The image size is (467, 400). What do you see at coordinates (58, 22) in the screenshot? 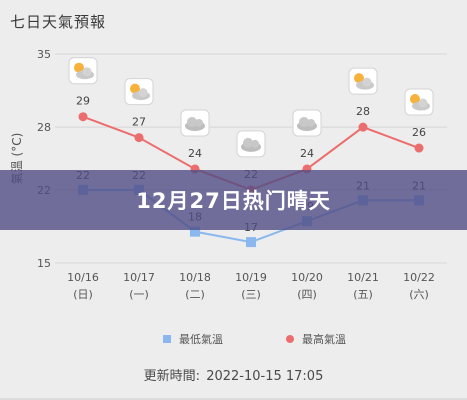
I see `page-title: 七日天氣預報` at bounding box center [58, 22].